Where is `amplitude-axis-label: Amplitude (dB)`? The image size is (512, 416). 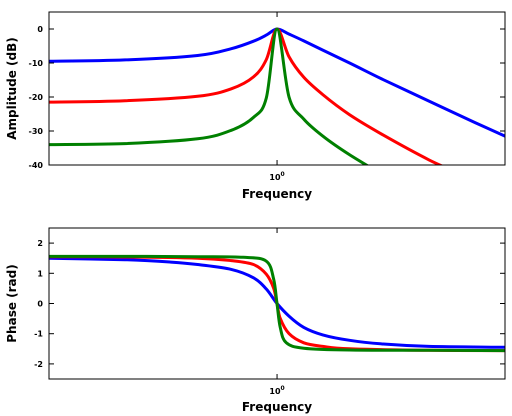 amplitude-axis-label: Amplitude (dB) is located at coordinates (12, 88).